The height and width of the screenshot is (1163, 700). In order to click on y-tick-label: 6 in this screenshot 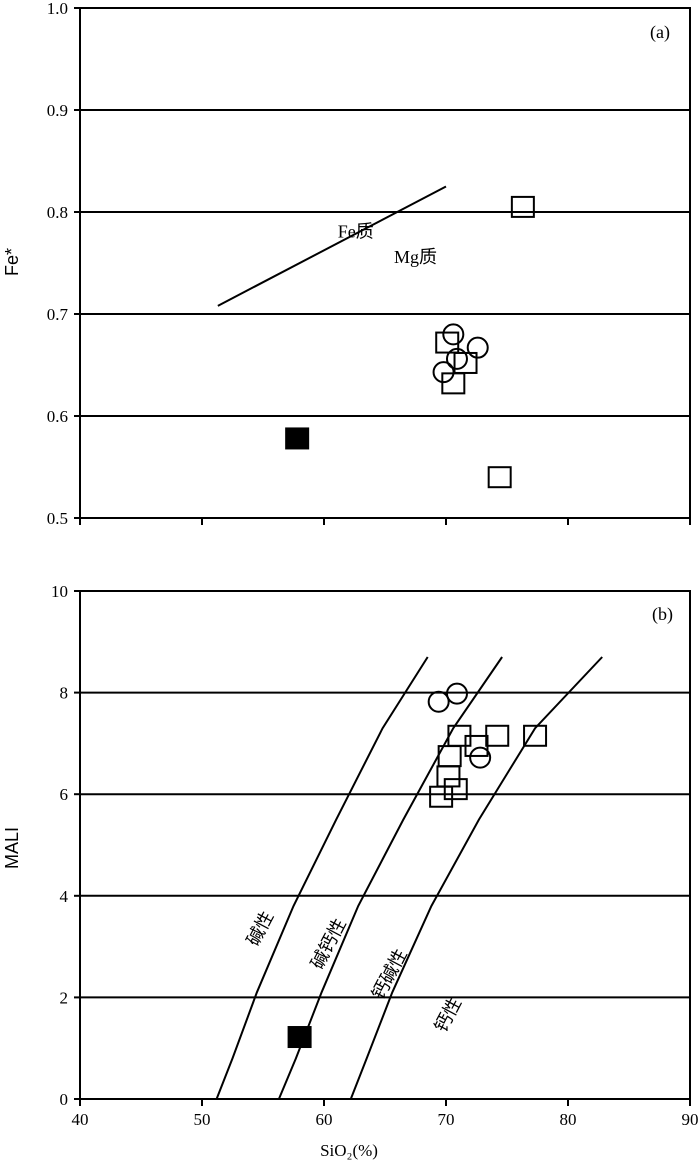, I will do `click(64, 794)`.